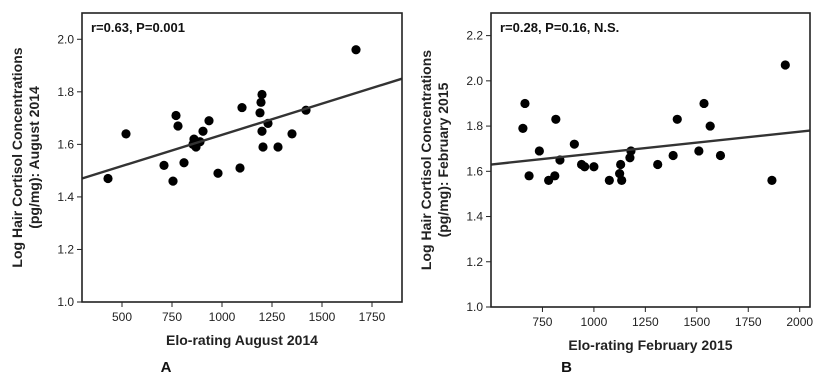 Image resolution: width=814 pixels, height=376 pixels. I want to click on y-axis-label-line2: (pg/mg): August 2014, so click(34, 157).